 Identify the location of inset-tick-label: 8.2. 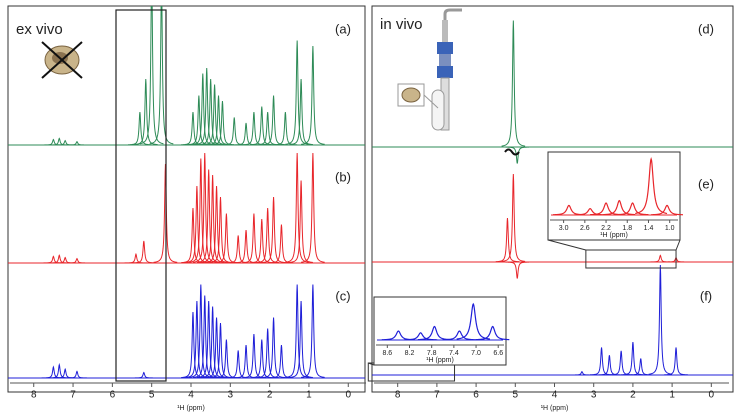
(410, 353).